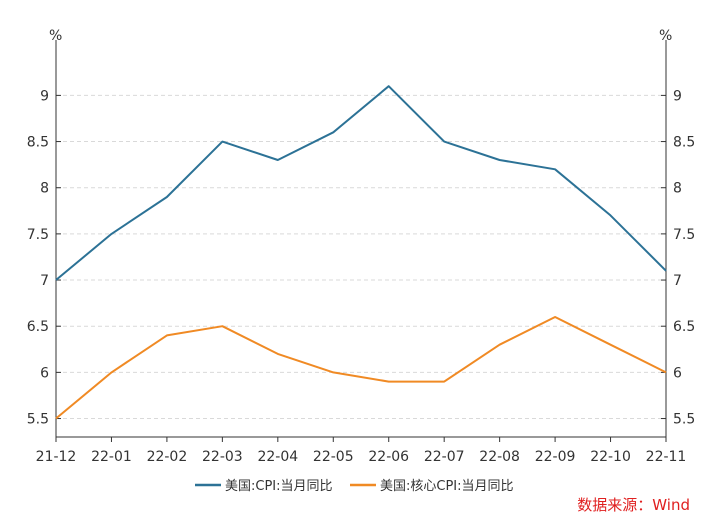 The image size is (720, 527). What do you see at coordinates (333, 457) in the screenshot?
I see `x-tick-label: 22-05` at bounding box center [333, 457].